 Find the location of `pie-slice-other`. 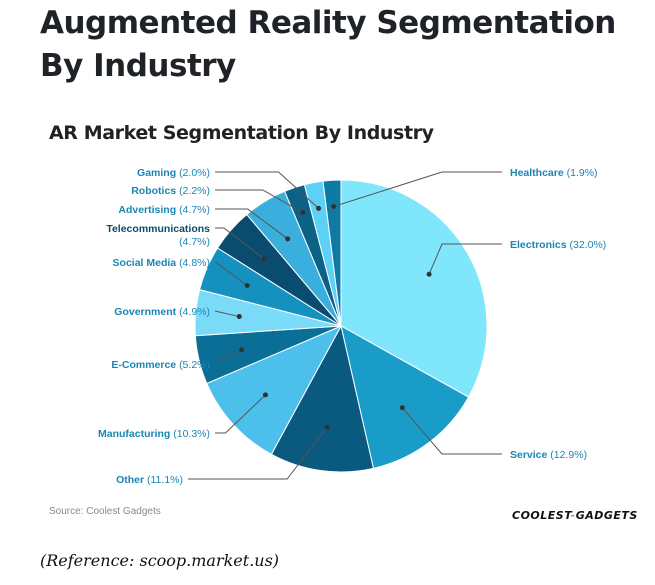

pie-slice-other is located at coordinates (322, 398).